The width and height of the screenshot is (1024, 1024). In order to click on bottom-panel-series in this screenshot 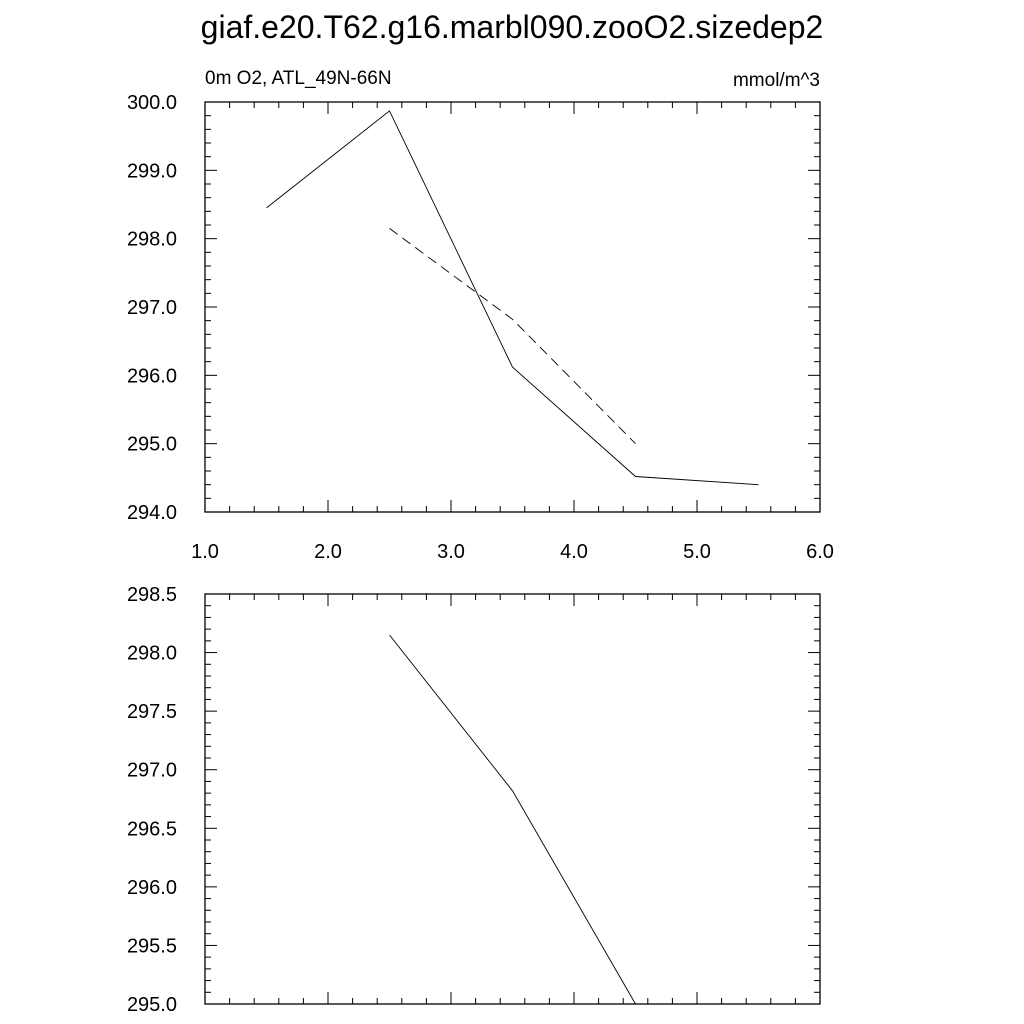, I will do `click(512, 819)`.